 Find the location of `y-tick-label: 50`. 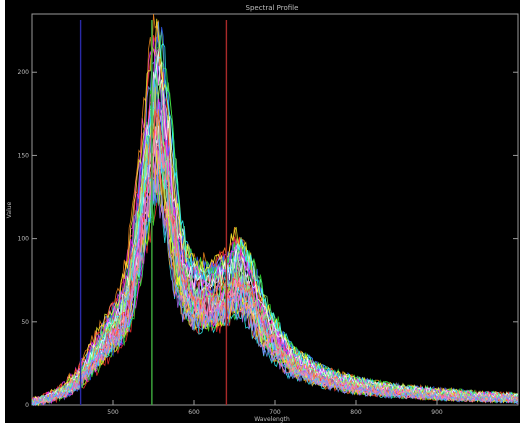

y-tick-label: 50 is located at coordinates (25, 322).